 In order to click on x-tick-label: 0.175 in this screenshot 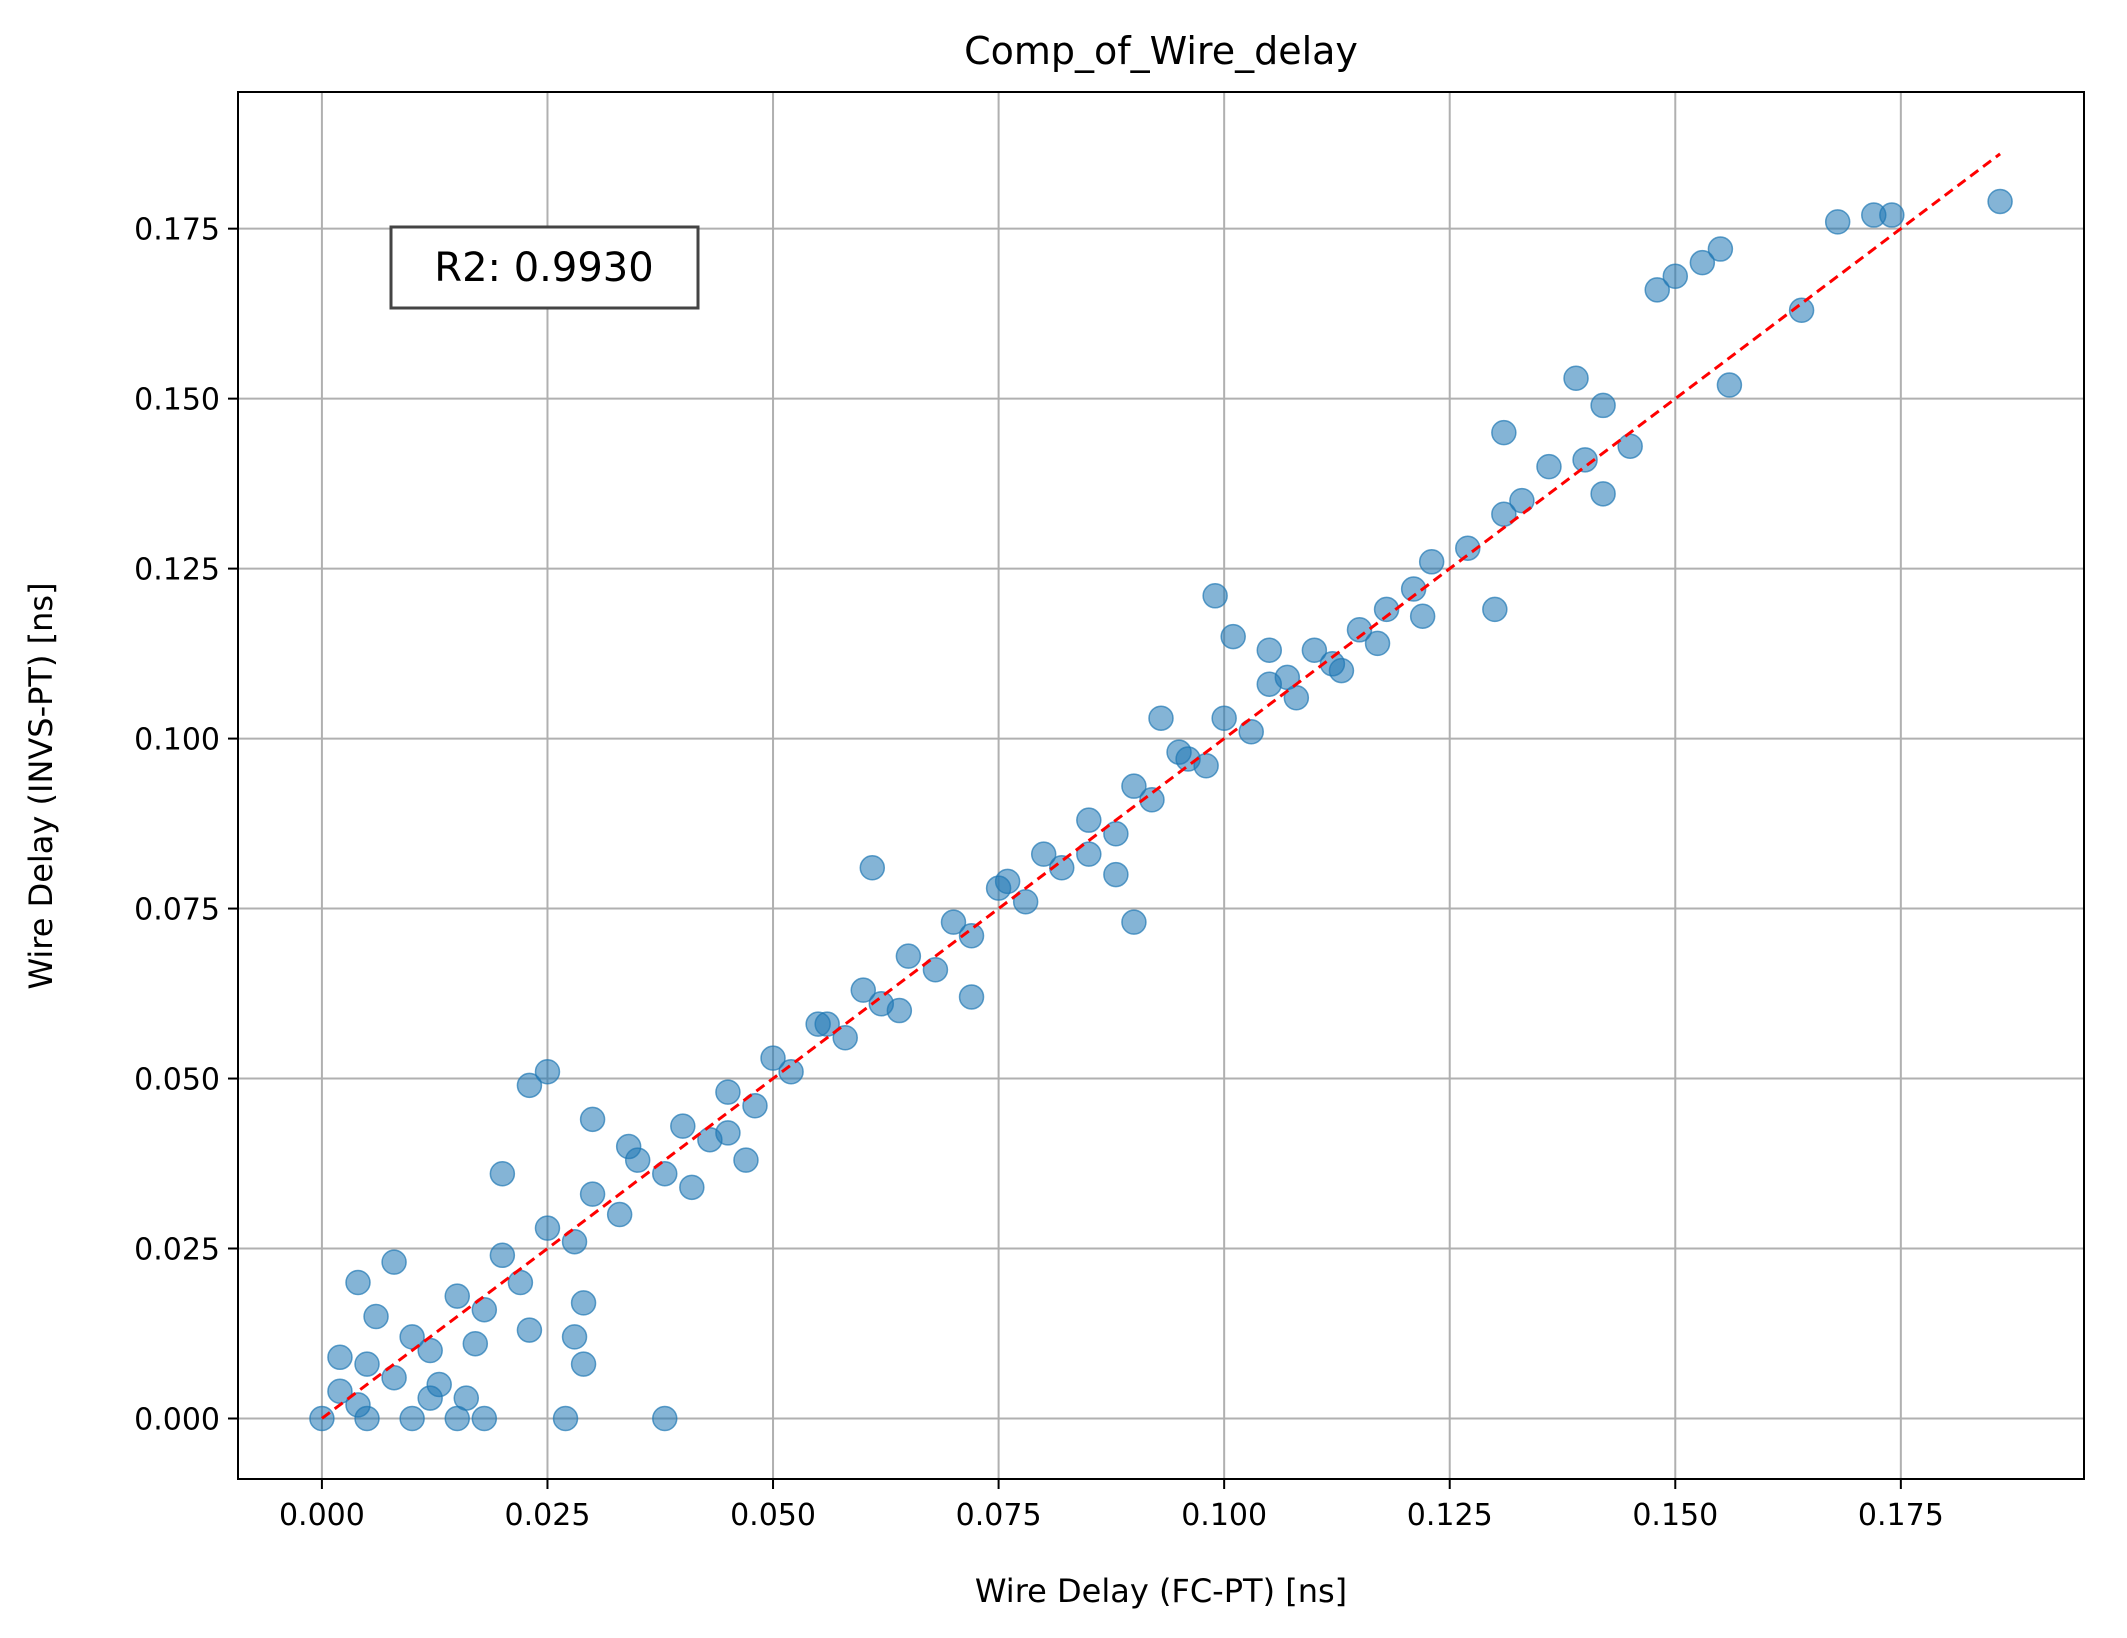, I will do `click(1901, 1515)`.